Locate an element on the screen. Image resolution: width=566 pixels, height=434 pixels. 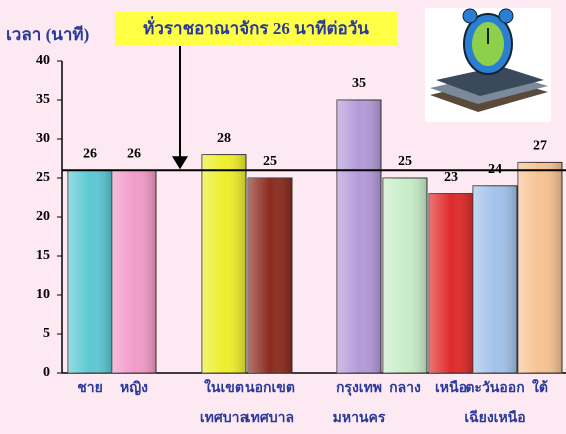
y-tick-label: 20 is located at coordinates (43, 216).